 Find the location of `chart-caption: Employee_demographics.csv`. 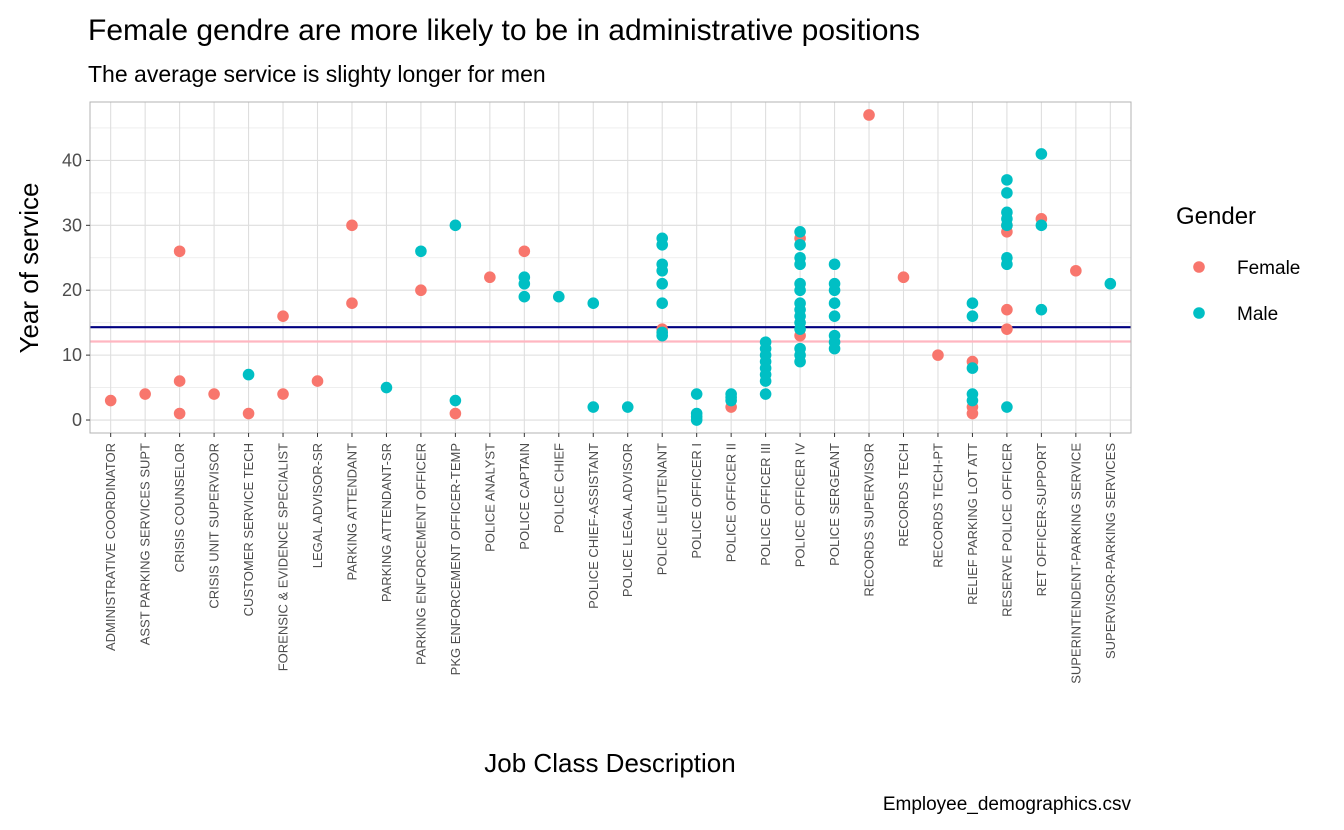

chart-caption: Employee_demographics.csv is located at coordinates (1007, 804).